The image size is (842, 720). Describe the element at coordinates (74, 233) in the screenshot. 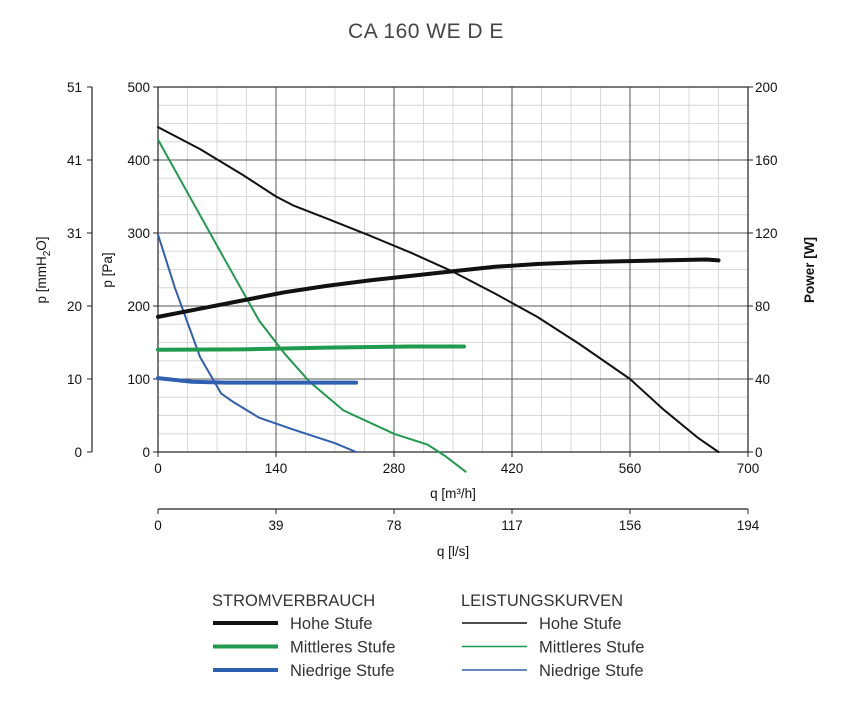

I see `y-left2-tick-label: 31` at that location.